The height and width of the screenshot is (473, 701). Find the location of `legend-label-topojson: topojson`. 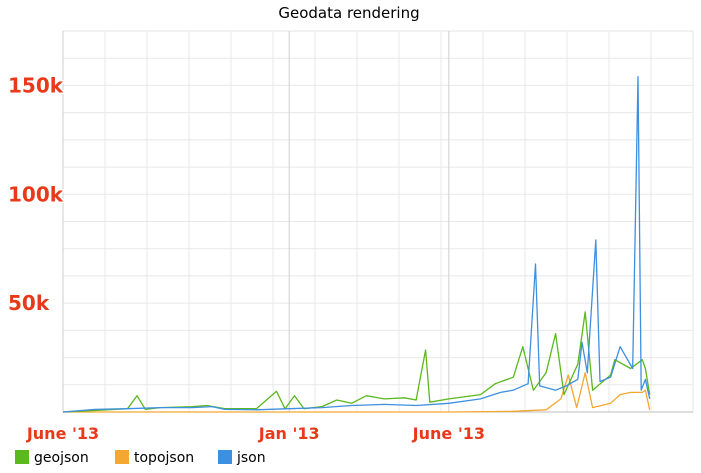

legend-label-topojson: topojson is located at coordinates (164, 458).